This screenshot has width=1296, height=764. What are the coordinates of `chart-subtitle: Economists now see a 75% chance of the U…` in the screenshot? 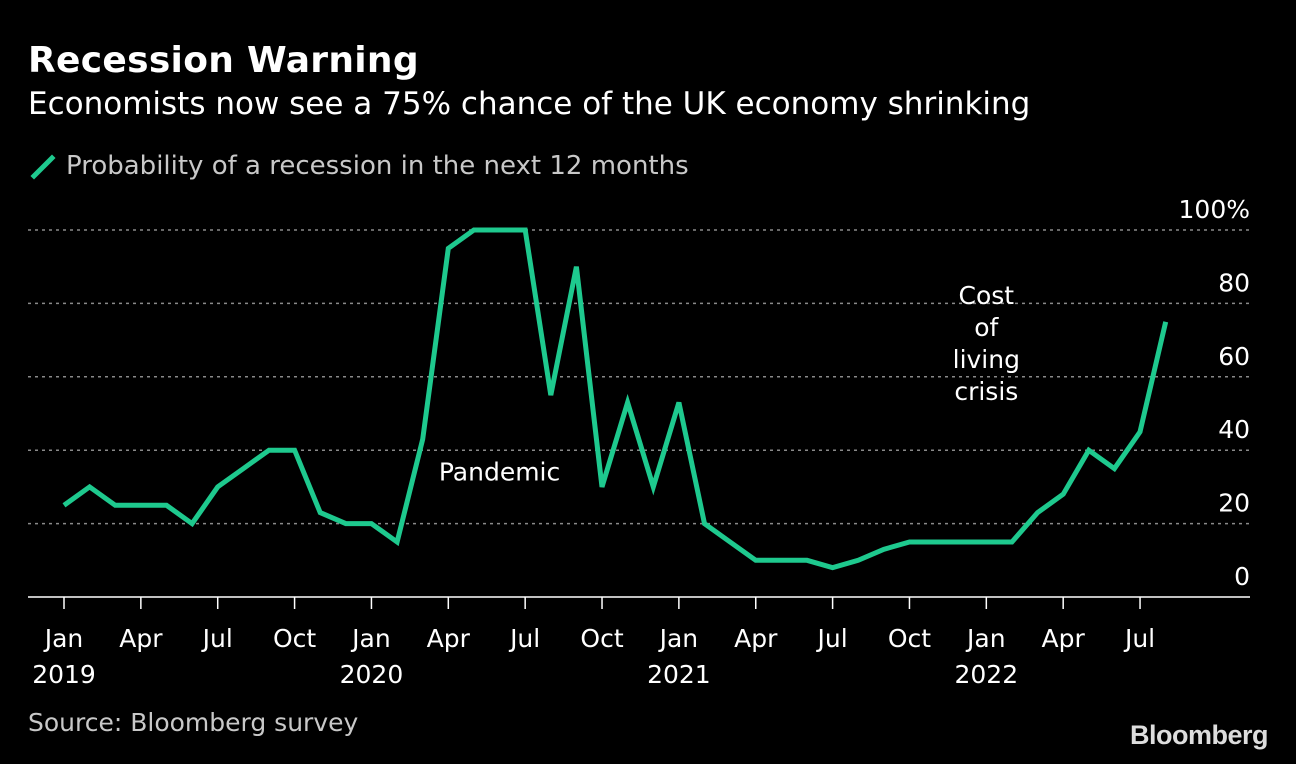 It's located at (529, 104).